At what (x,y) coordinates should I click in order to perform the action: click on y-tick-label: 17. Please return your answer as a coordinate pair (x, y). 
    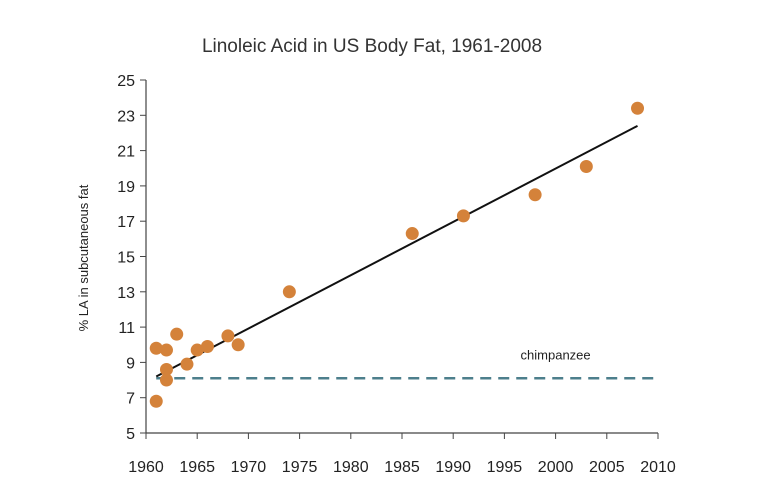
    Looking at the image, I should click on (126, 222).